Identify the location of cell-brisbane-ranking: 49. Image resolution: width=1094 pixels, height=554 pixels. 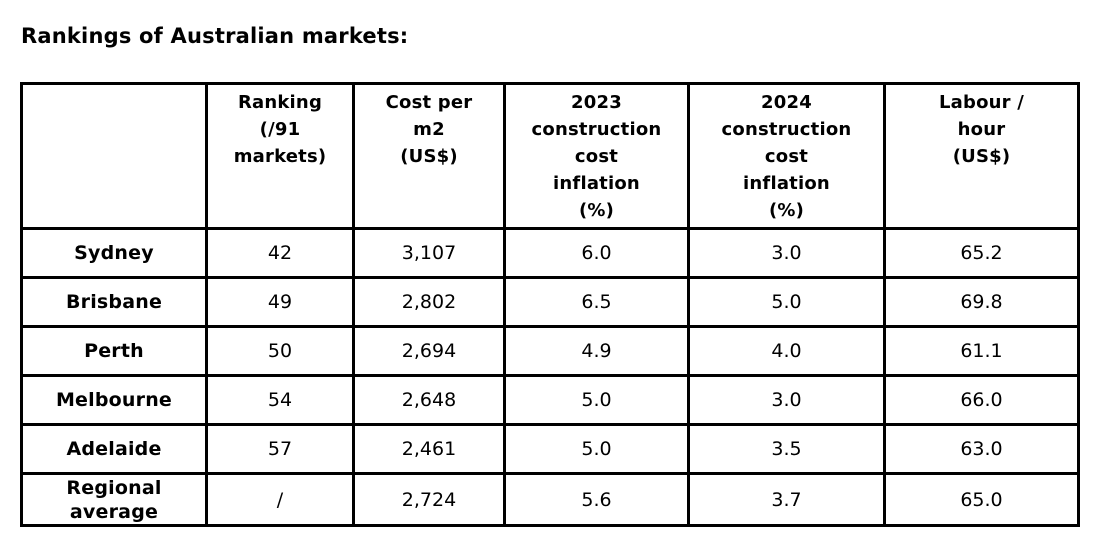
(280, 302).